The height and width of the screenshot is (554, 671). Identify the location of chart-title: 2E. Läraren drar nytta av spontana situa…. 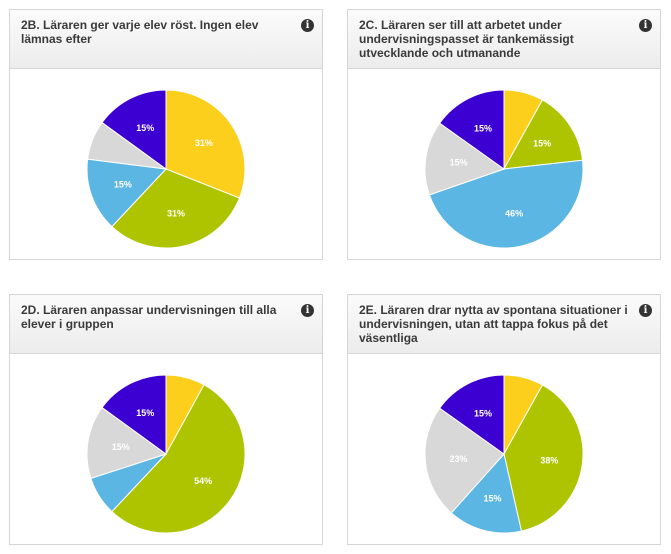
(493, 324).